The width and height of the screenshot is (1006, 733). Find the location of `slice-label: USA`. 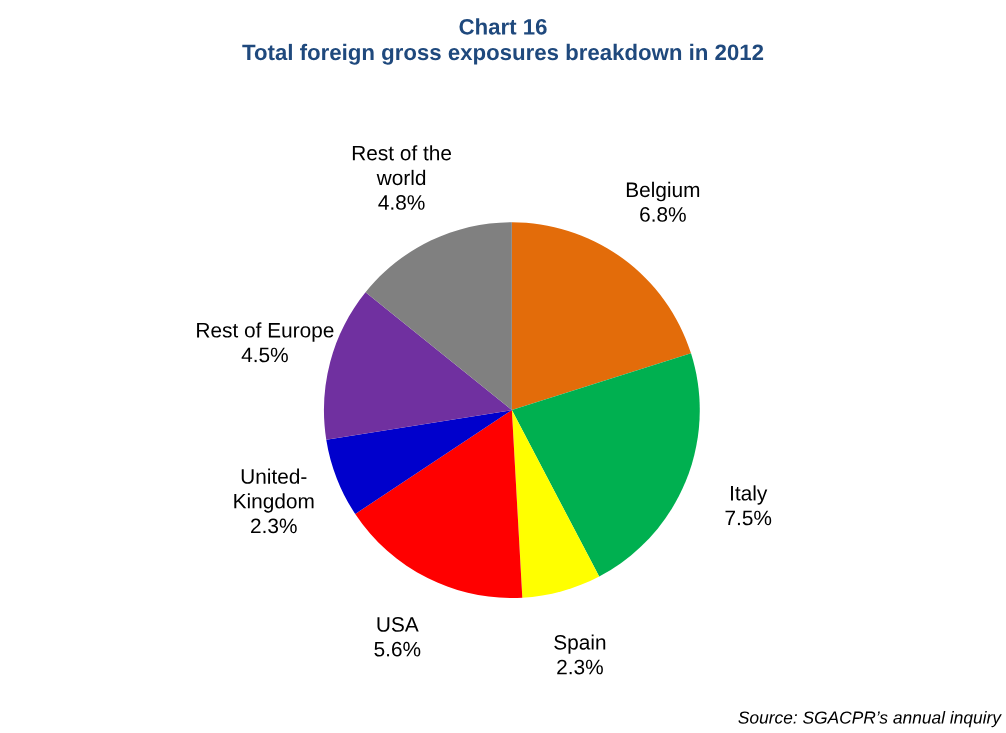

slice-label: USA is located at coordinates (398, 624).